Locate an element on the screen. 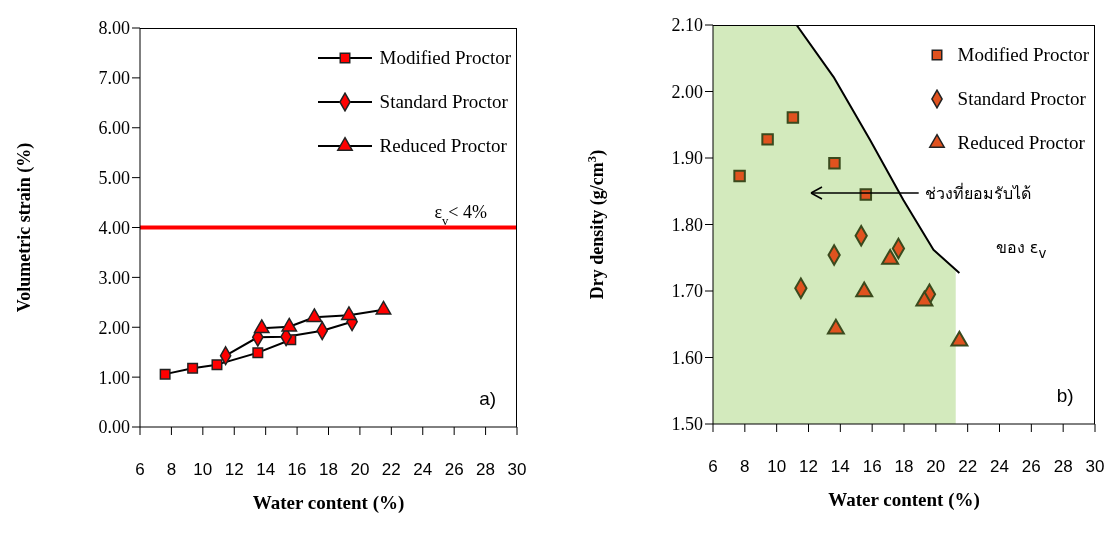 The height and width of the screenshot is (557, 1110). y-tick-label: 1.80 is located at coordinates (687, 224).